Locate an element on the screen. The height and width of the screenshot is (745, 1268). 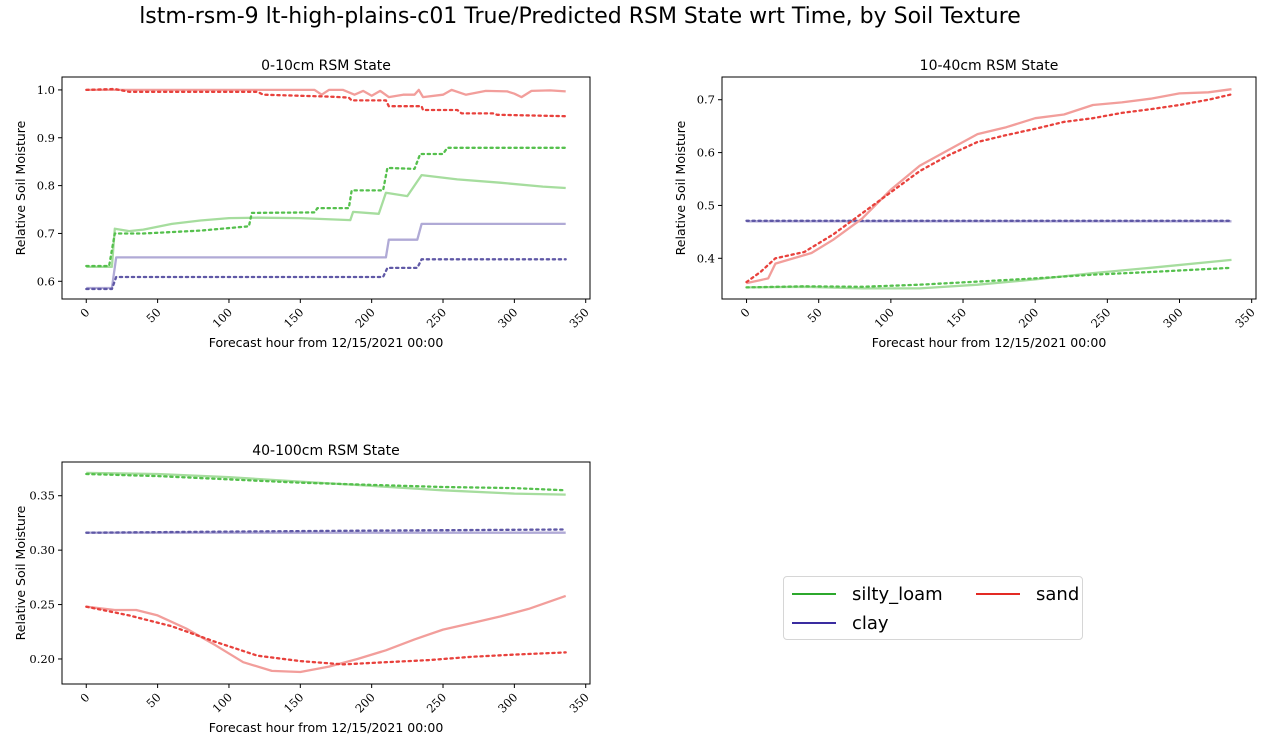
y-tick-label: 0.20 is located at coordinates (42, 659).